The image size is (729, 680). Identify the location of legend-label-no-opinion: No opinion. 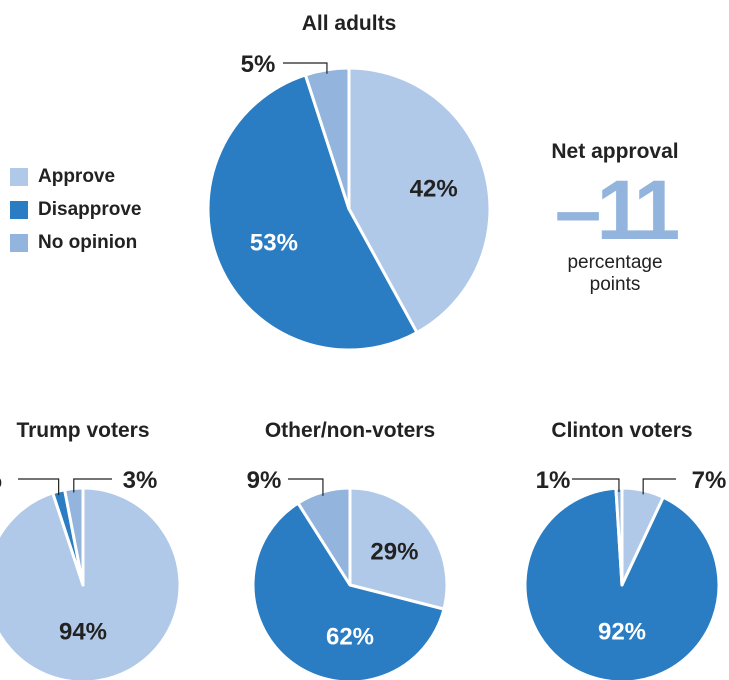
(88, 242).